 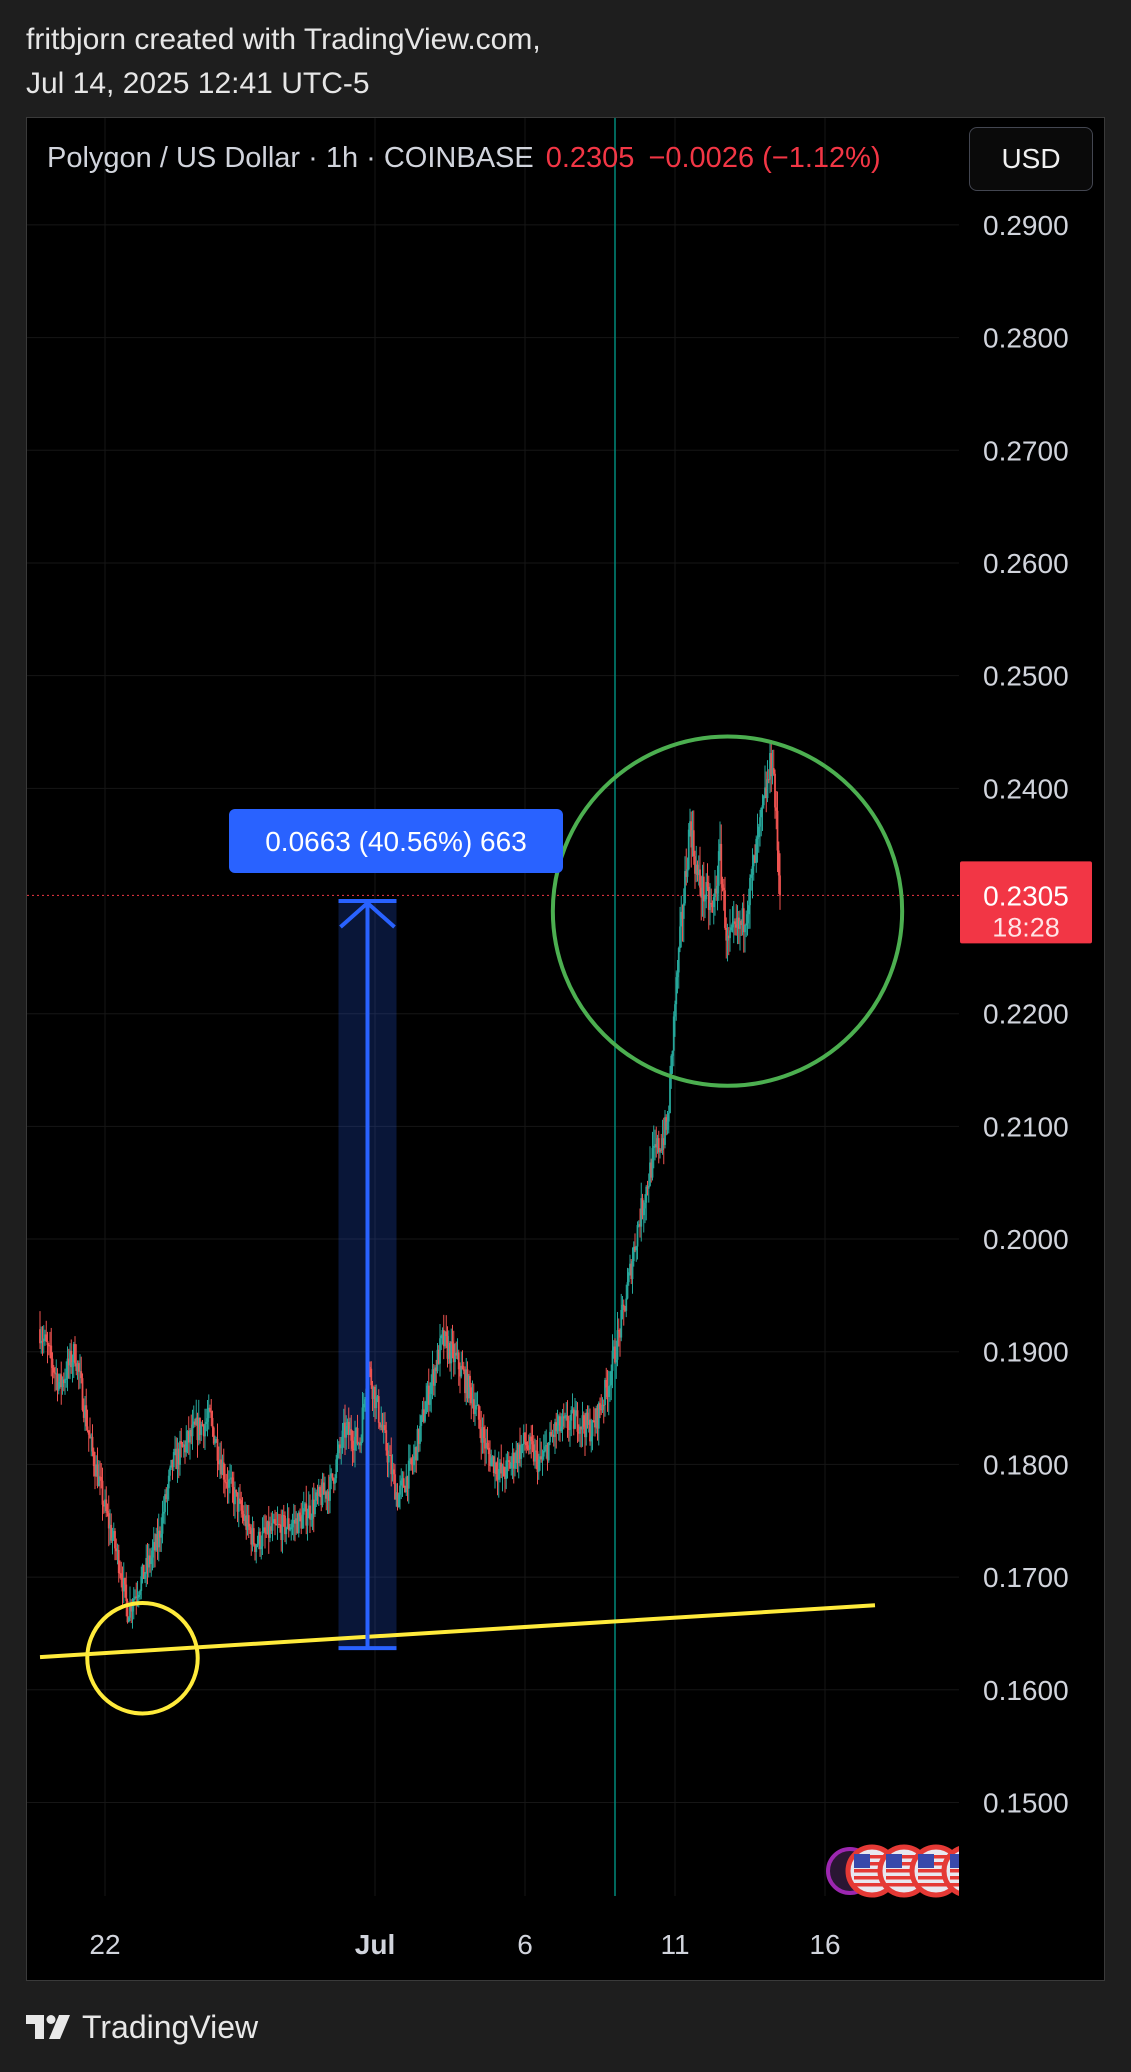 I want to click on y-tick-label: 0.2200, so click(x=1026, y=1014).